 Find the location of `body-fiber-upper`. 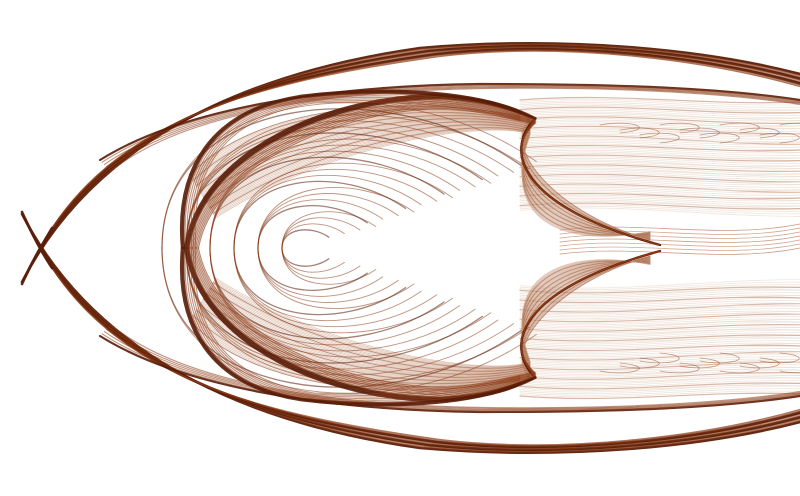

body-fiber-upper is located at coordinates (433, 183).